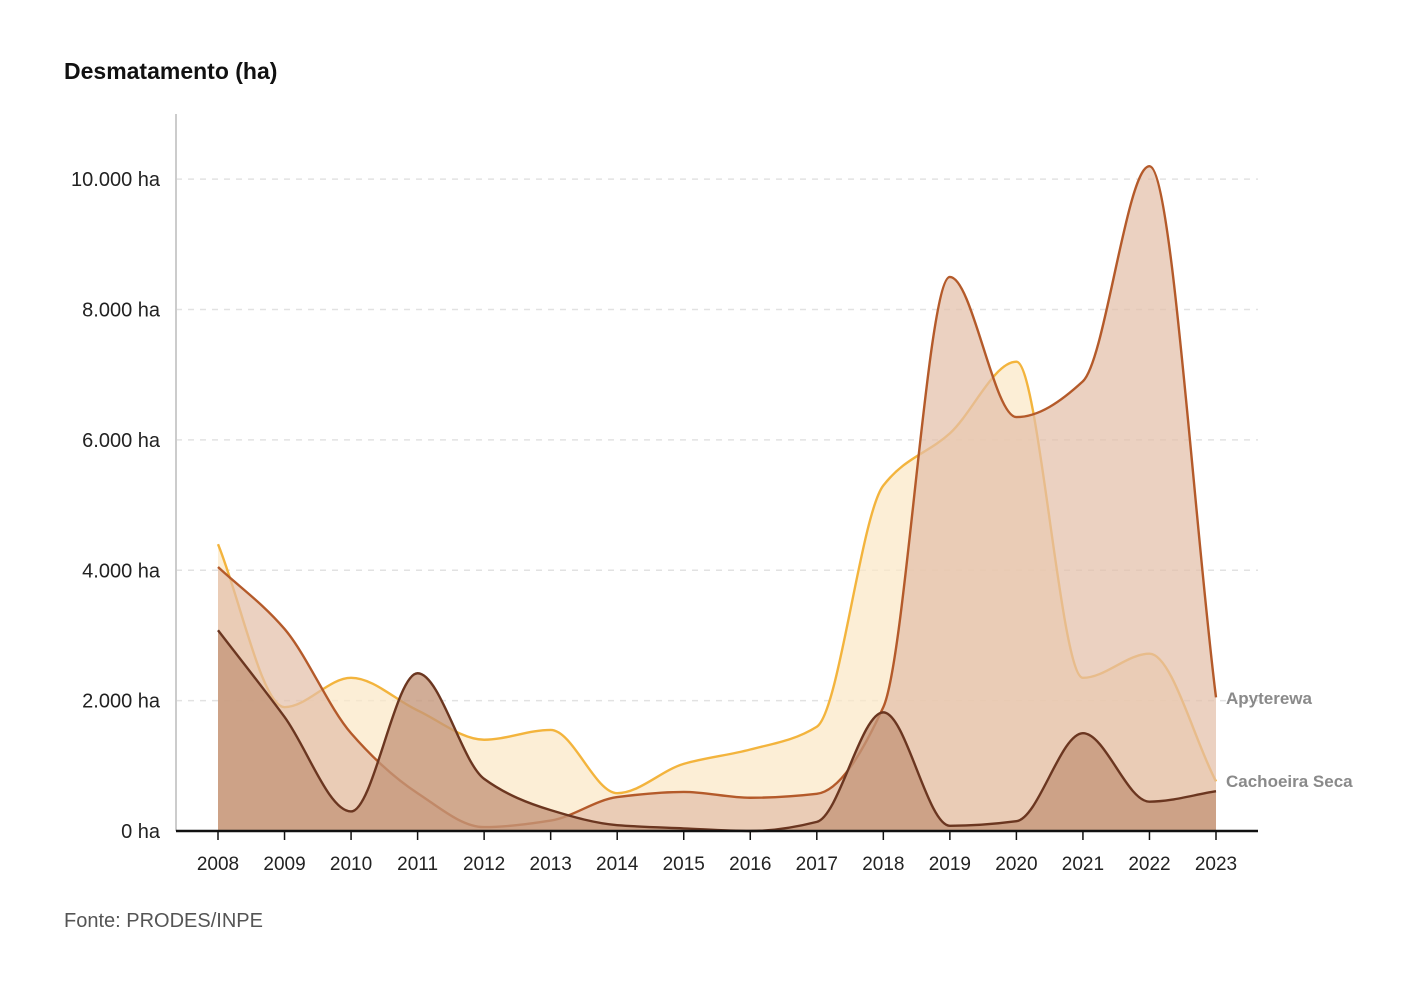 This screenshot has width=1420, height=997. What do you see at coordinates (417, 864) in the screenshot?
I see `x-tick-label: 2011` at bounding box center [417, 864].